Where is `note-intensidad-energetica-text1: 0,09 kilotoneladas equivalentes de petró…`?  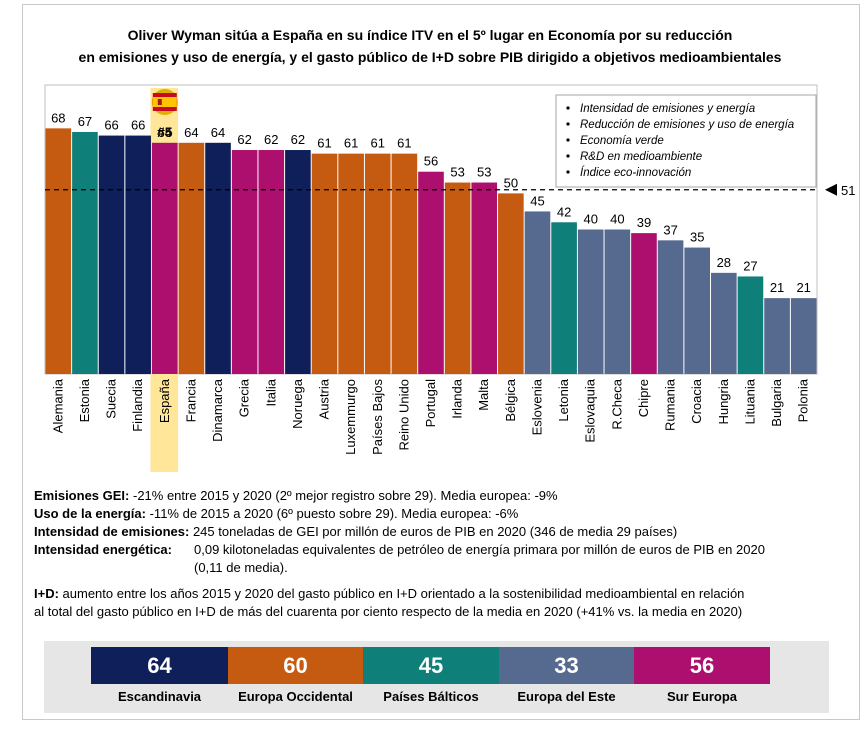
note-intensidad-energetica-text1: 0,09 kilotoneladas equivalentes de petró… is located at coordinates (479, 549).